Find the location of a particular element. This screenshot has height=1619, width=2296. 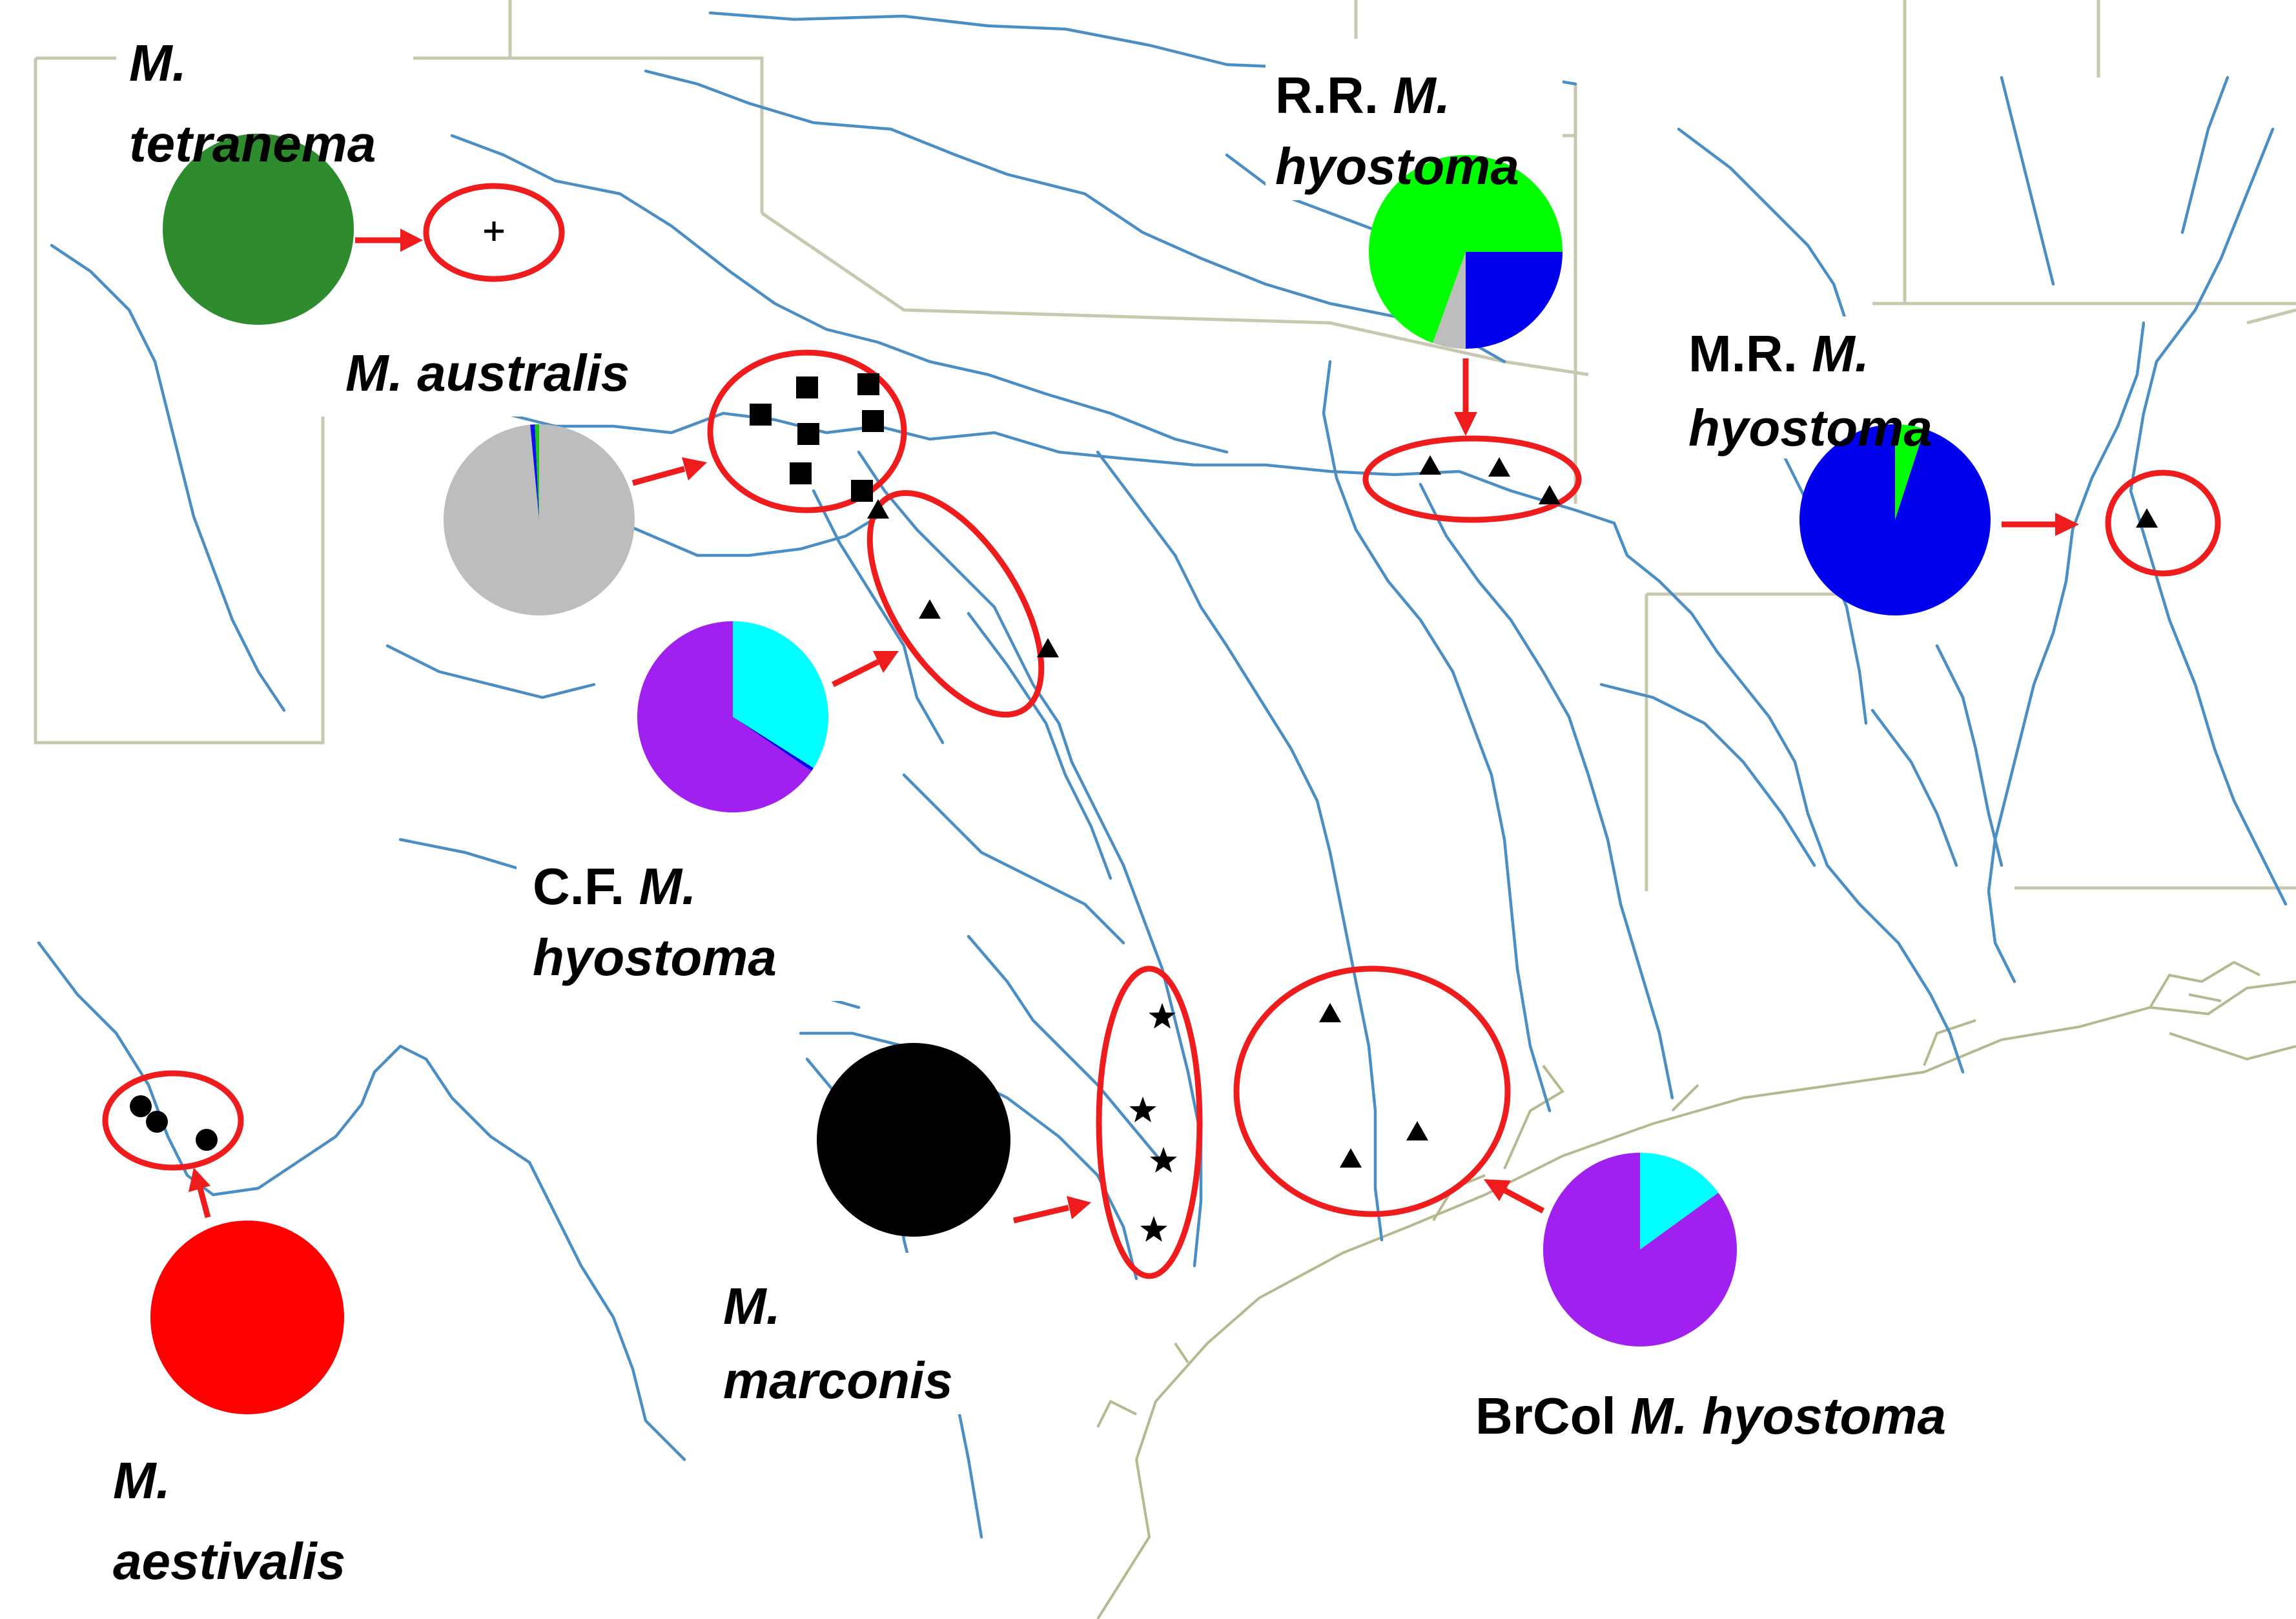

aestivalis-site-circle is located at coordinates (141, 1106).